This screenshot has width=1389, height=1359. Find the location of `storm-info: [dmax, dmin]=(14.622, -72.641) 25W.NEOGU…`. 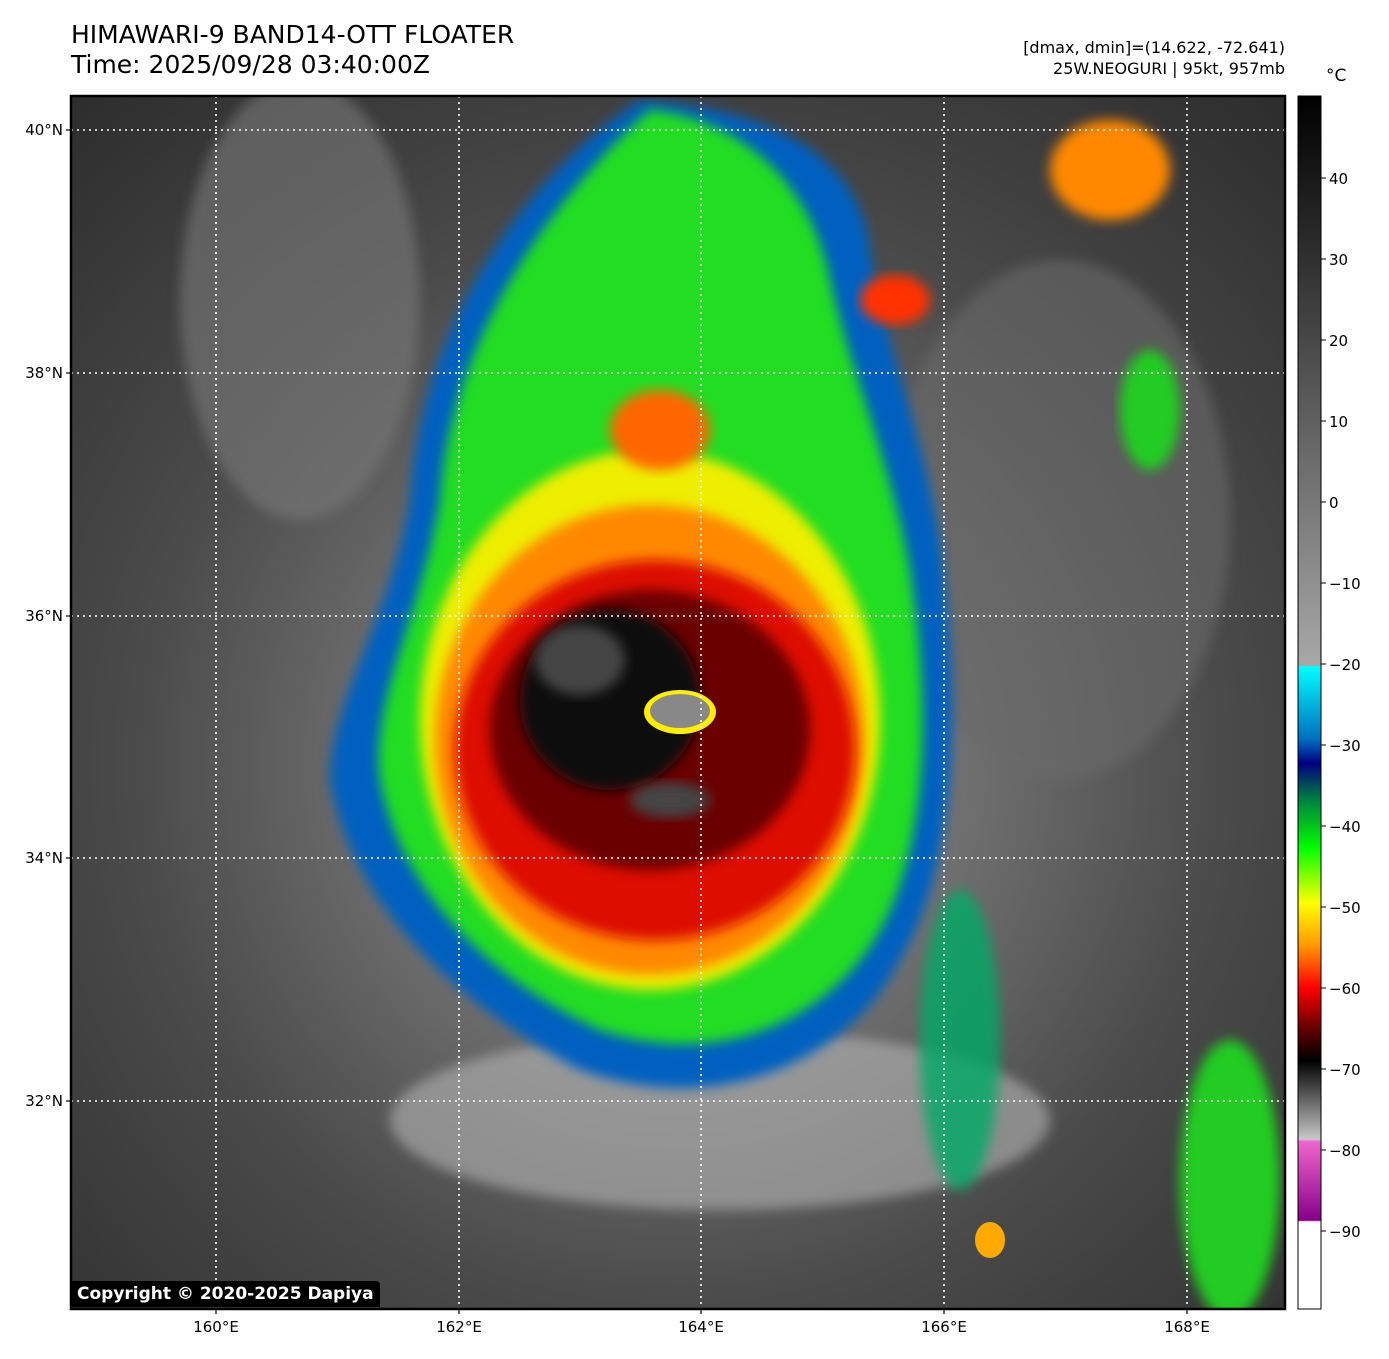

storm-info: [dmax, dmin]=(14.622, -72.641) 25W.NEOGU… is located at coordinates (1154, 58).